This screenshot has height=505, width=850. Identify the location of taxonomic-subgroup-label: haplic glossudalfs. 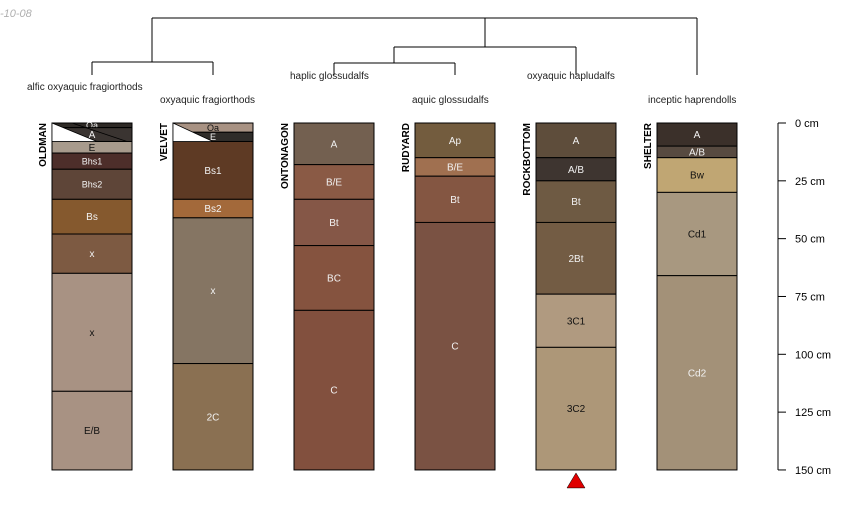
(329, 76).